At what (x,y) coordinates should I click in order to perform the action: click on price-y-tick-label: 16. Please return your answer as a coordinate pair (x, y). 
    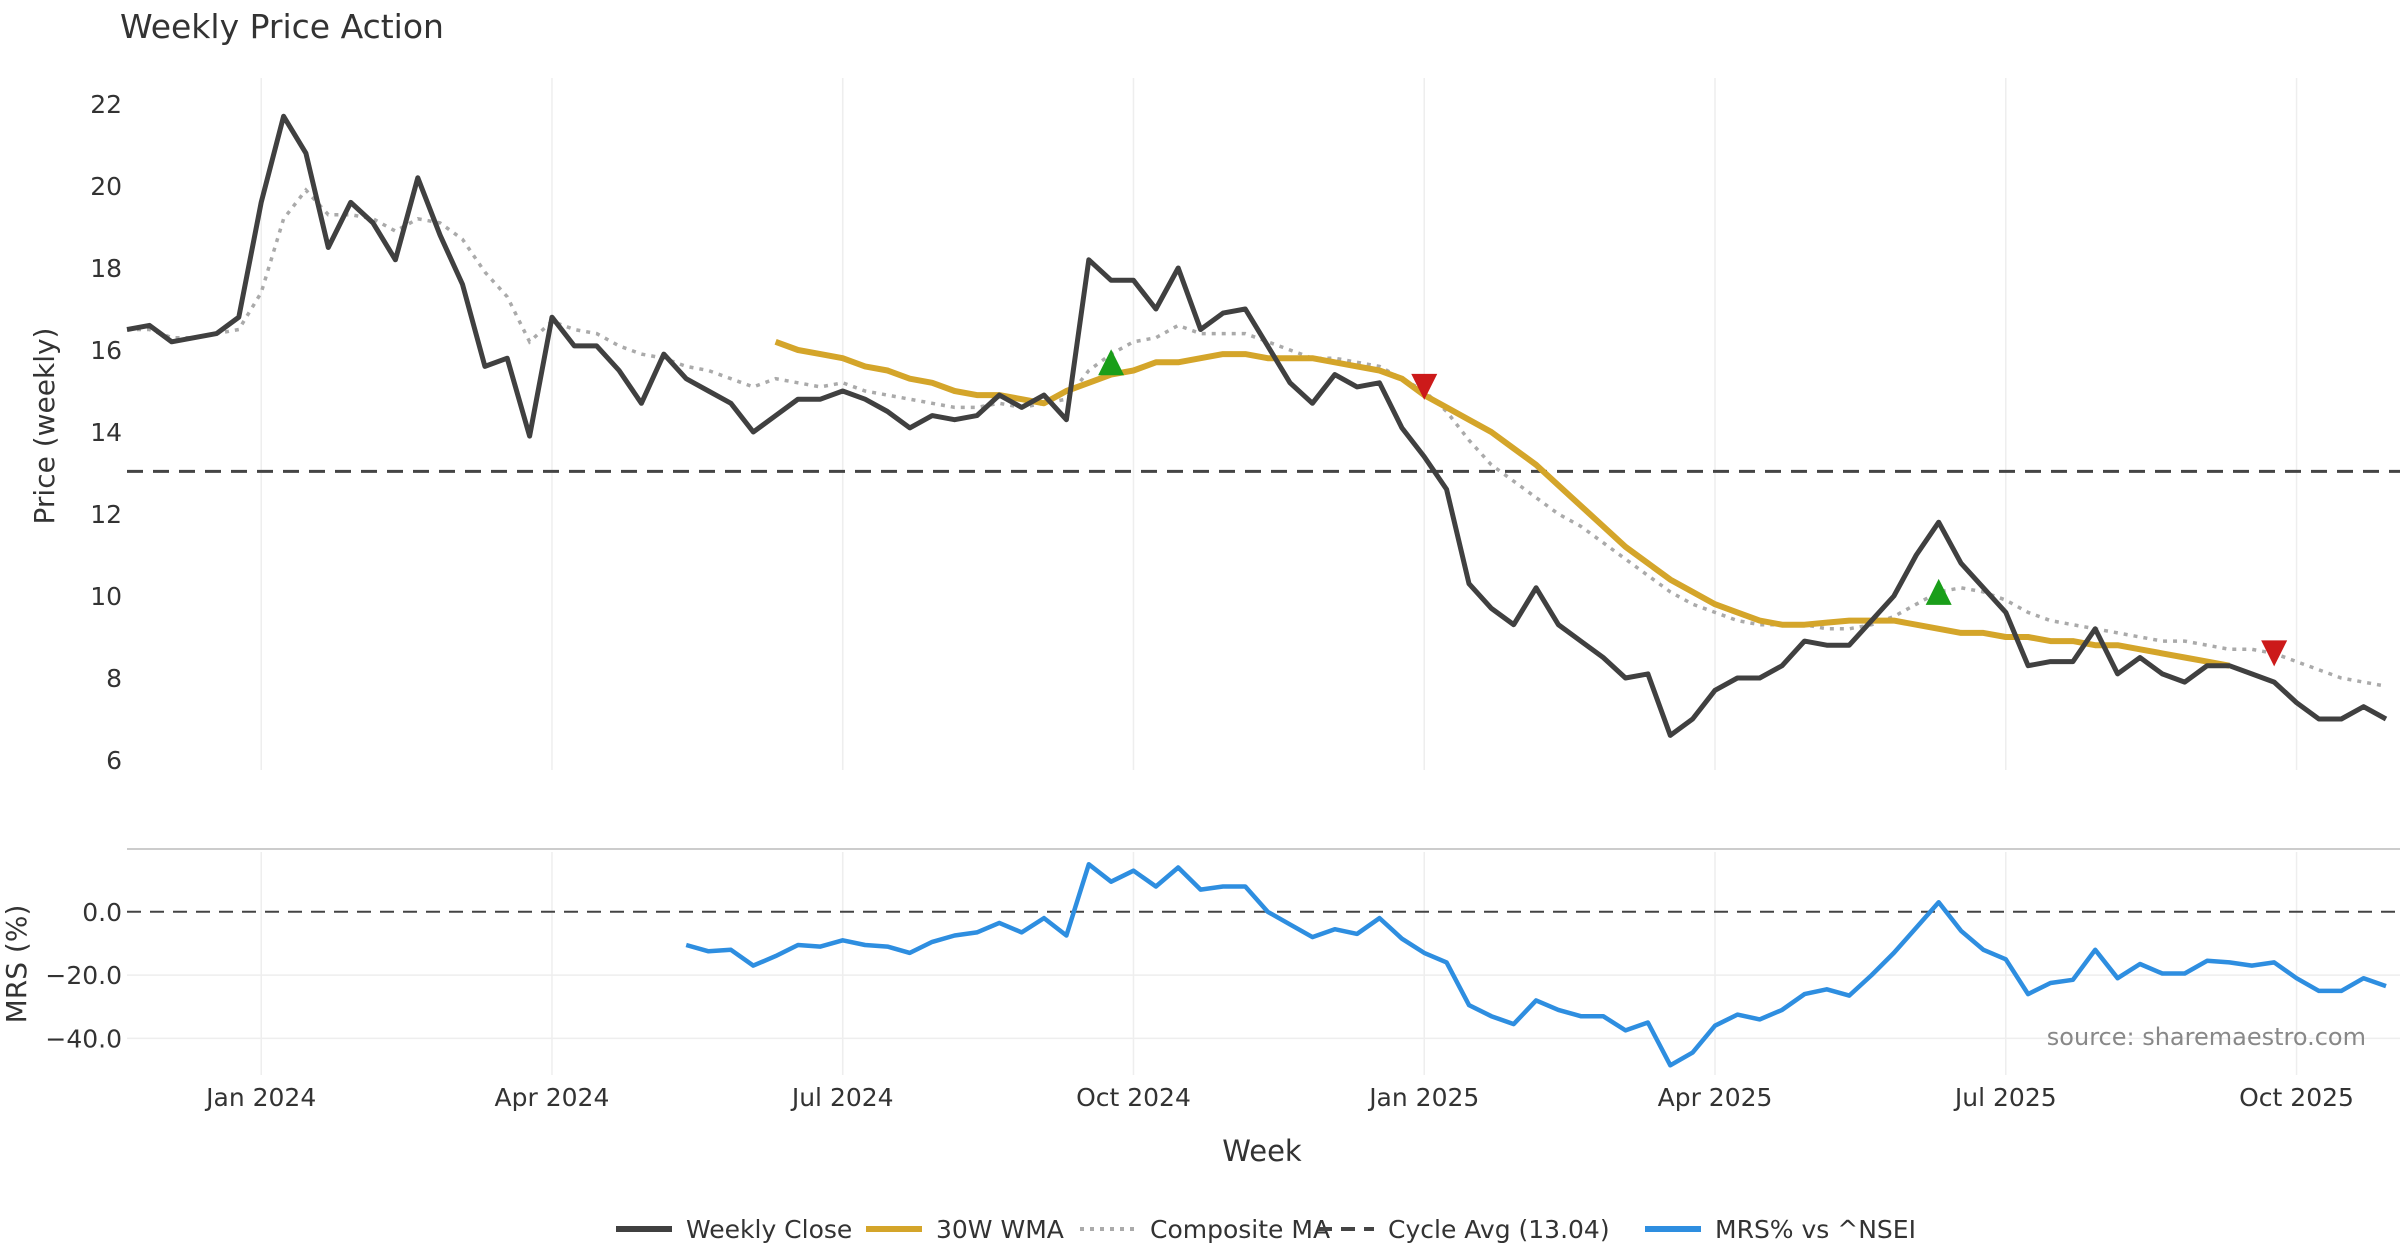
    Looking at the image, I should click on (106, 350).